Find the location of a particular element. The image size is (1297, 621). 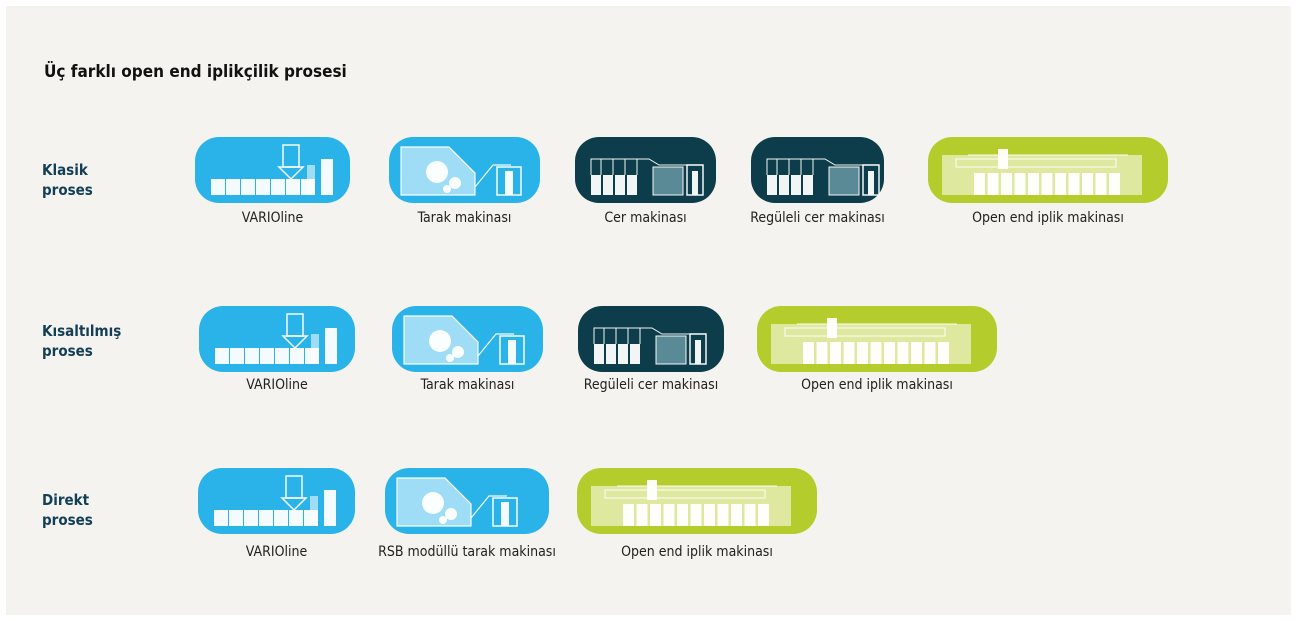

row-label: Klasik proses is located at coordinates (67, 180).